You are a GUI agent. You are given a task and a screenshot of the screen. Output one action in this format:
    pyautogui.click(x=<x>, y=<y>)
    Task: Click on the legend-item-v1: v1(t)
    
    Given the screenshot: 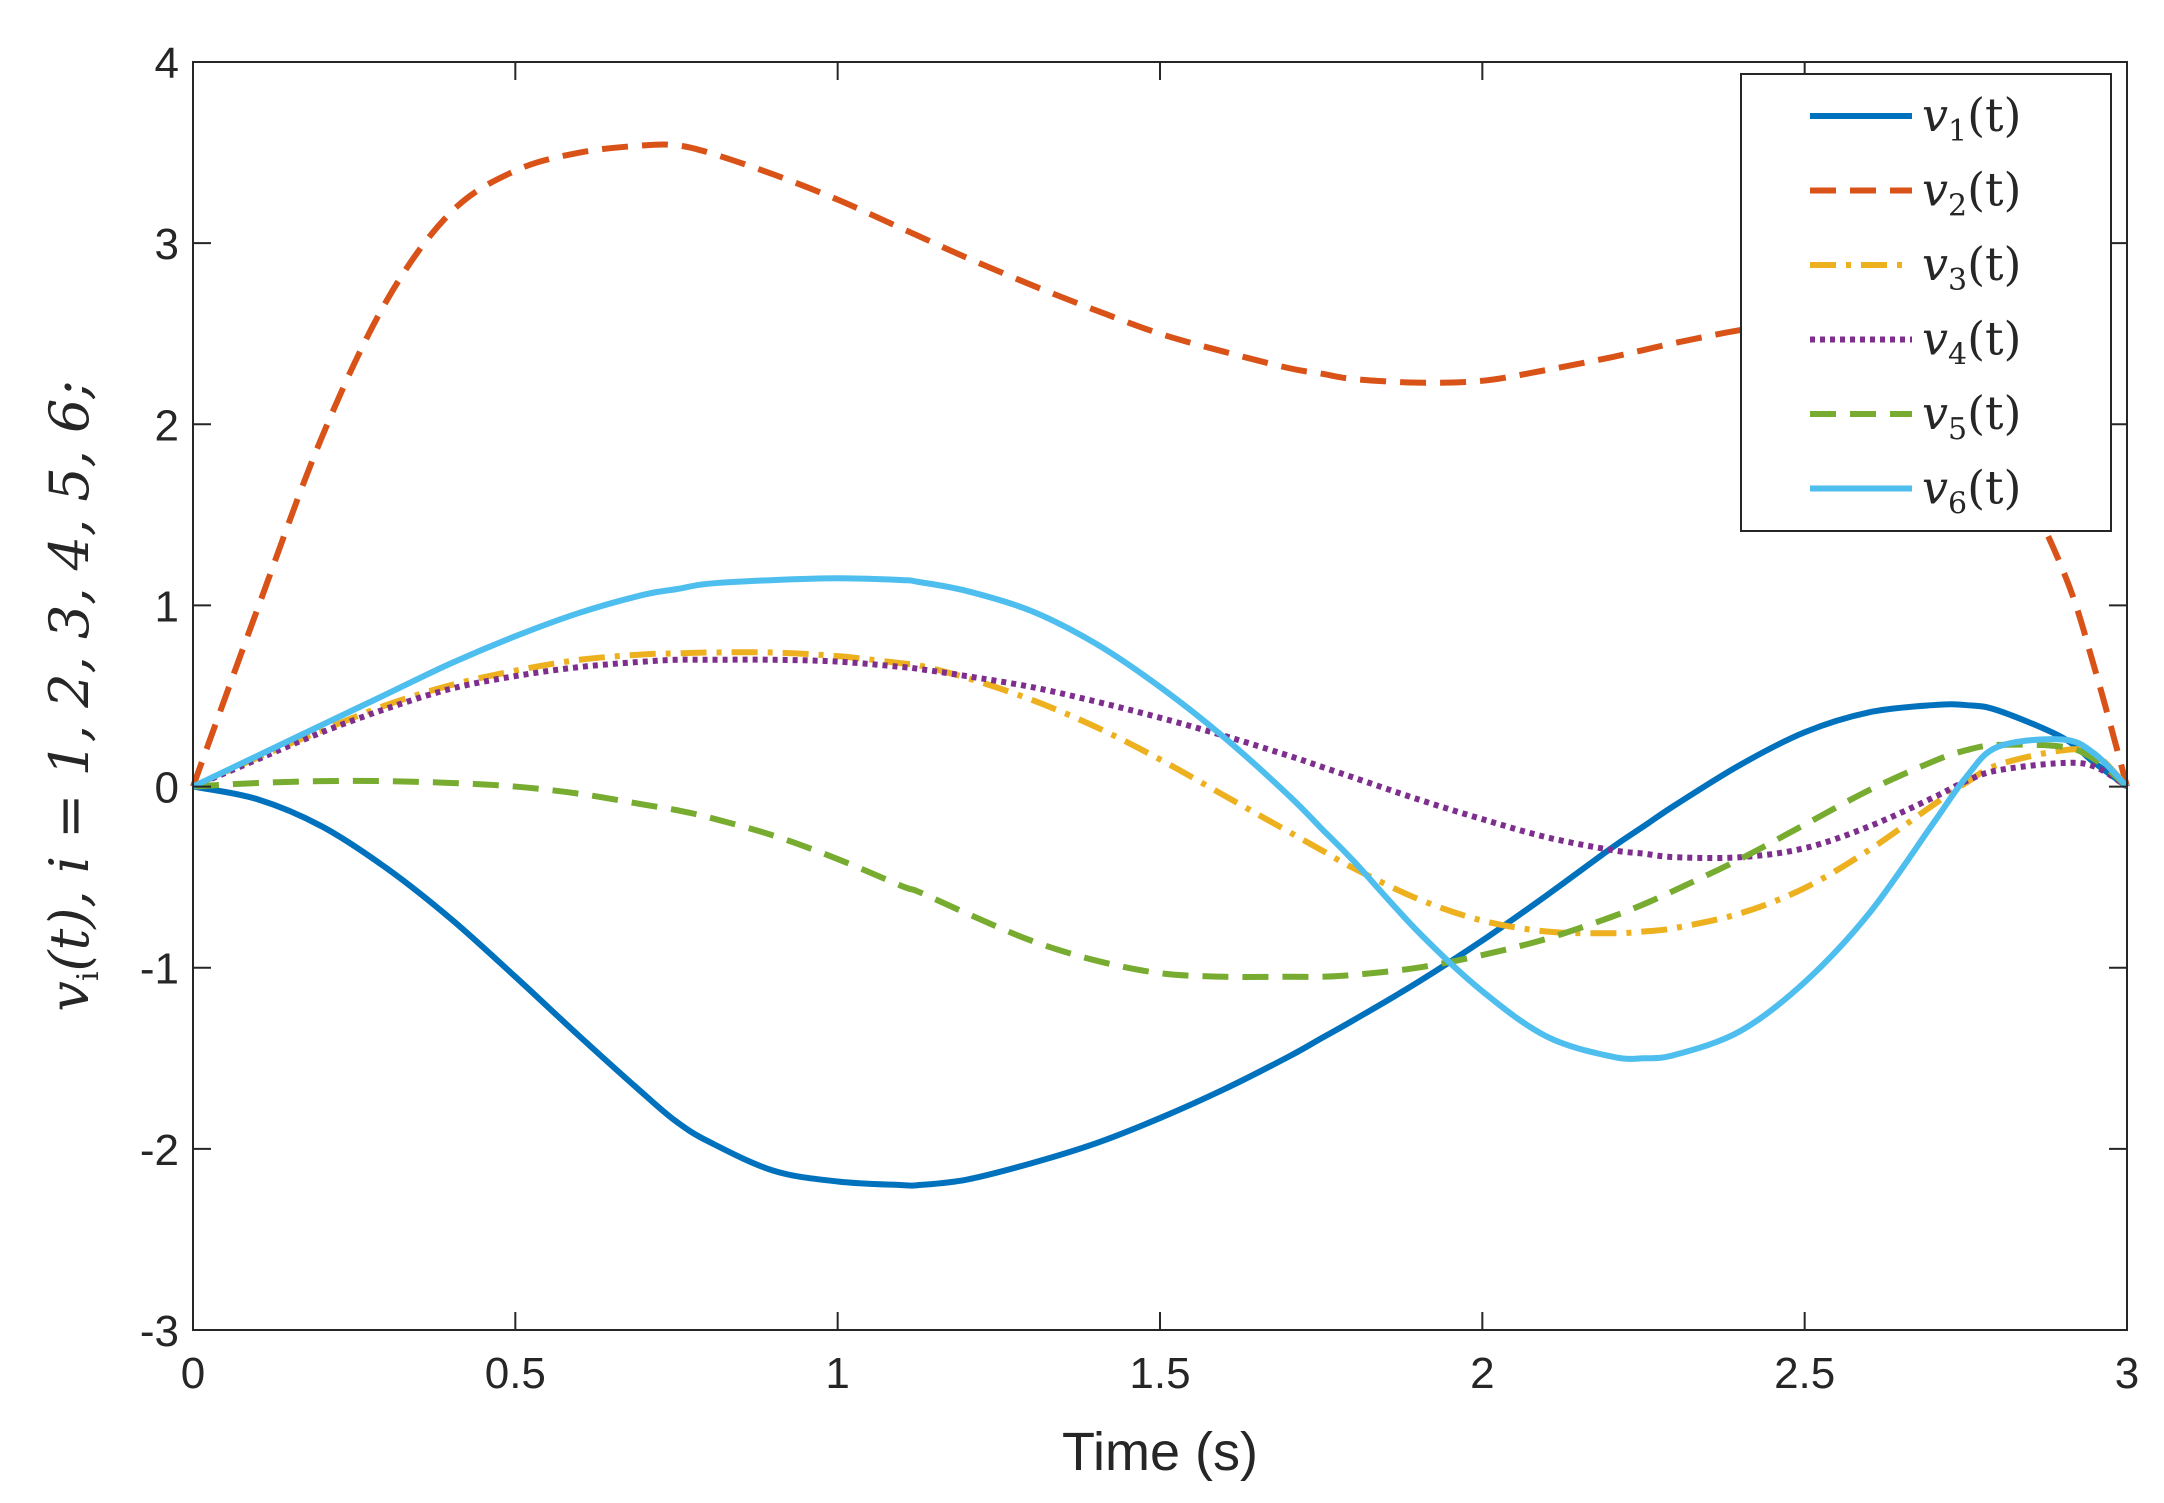 What is the action you would take?
    pyautogui.click(x=1915, y=118)
    